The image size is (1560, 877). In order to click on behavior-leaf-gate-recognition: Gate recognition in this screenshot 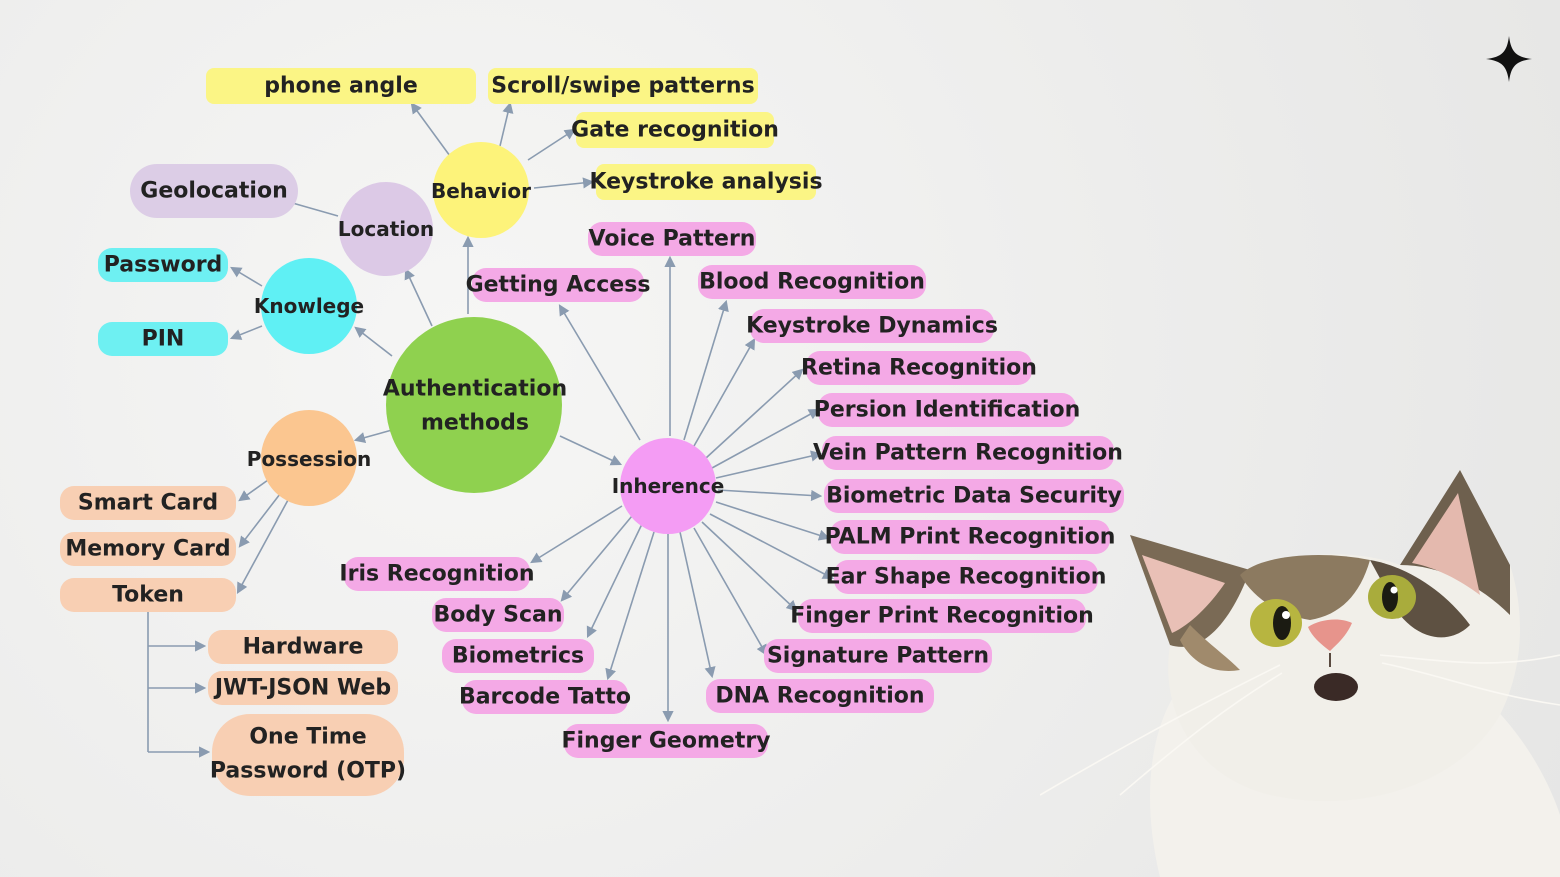, I will do `click(675, 130)`.